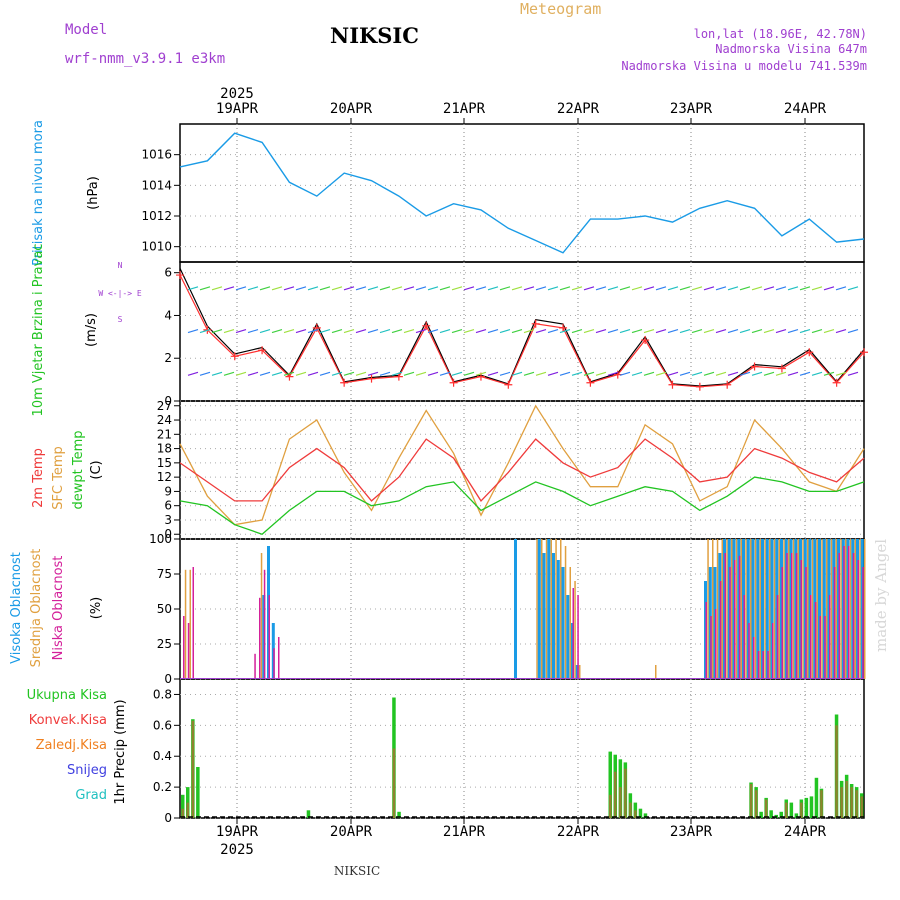 The width and height of the screenshot is (900, 900). I want to click on sfc-temp-line, so click(522, 465).